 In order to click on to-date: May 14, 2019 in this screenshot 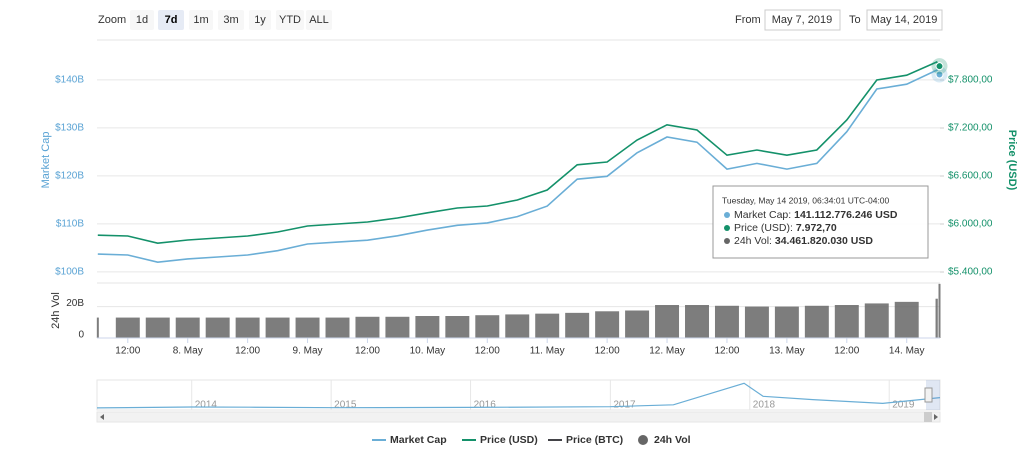, I will do `click(904, 20)`.